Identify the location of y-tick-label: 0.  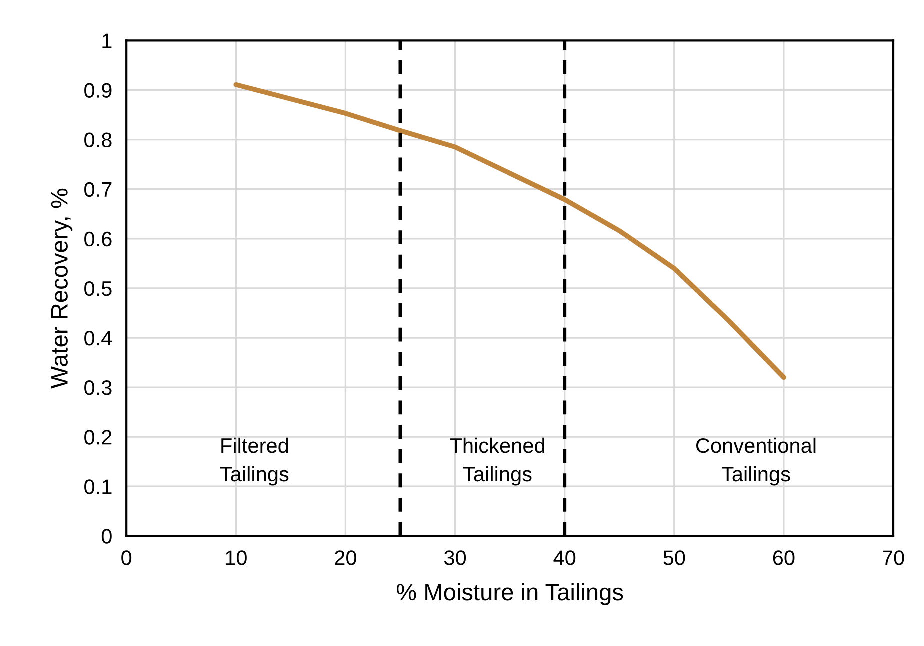
(107, 536).